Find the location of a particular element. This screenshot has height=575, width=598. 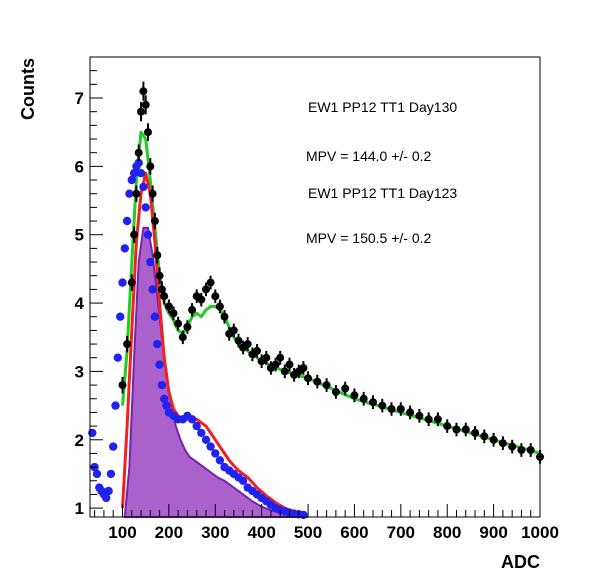

y-tick-label: 3 is located at coordinates (79, 371).